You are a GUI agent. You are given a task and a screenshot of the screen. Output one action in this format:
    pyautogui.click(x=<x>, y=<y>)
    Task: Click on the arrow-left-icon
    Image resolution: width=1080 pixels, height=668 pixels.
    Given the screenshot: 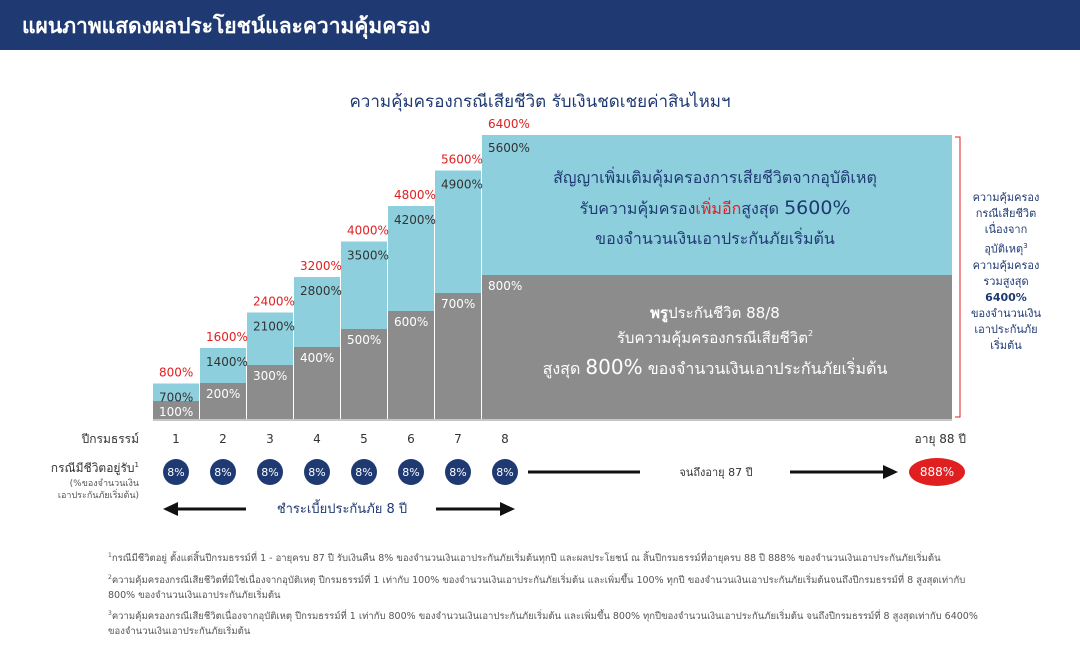 What is the action you would take?
    pyautogui.click(x=170, y=509)
    